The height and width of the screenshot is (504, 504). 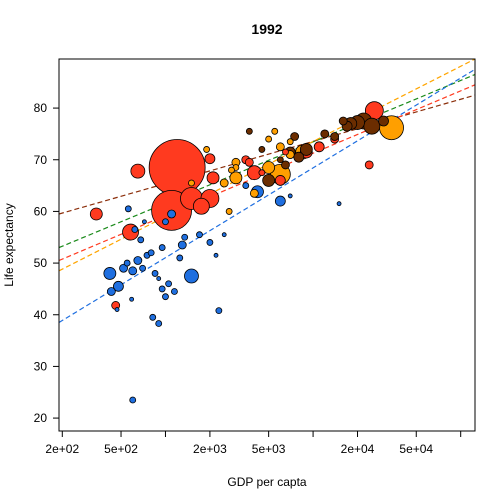 I want to click on y-tick-label: 80, so click(x=41, y=108).